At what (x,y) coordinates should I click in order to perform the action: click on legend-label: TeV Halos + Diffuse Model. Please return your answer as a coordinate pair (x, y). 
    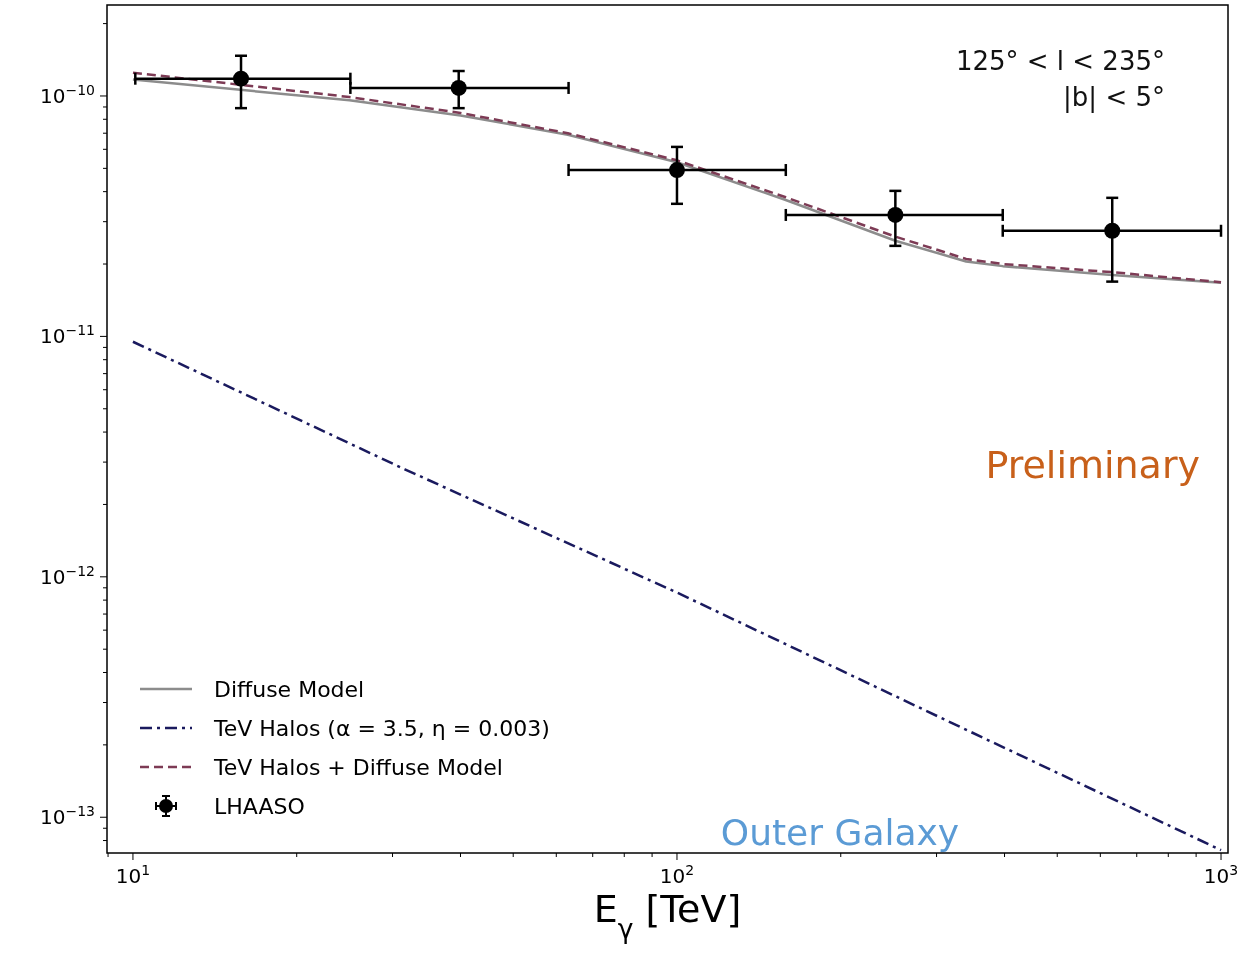
    Looking at the image, I should click on (358, 767).